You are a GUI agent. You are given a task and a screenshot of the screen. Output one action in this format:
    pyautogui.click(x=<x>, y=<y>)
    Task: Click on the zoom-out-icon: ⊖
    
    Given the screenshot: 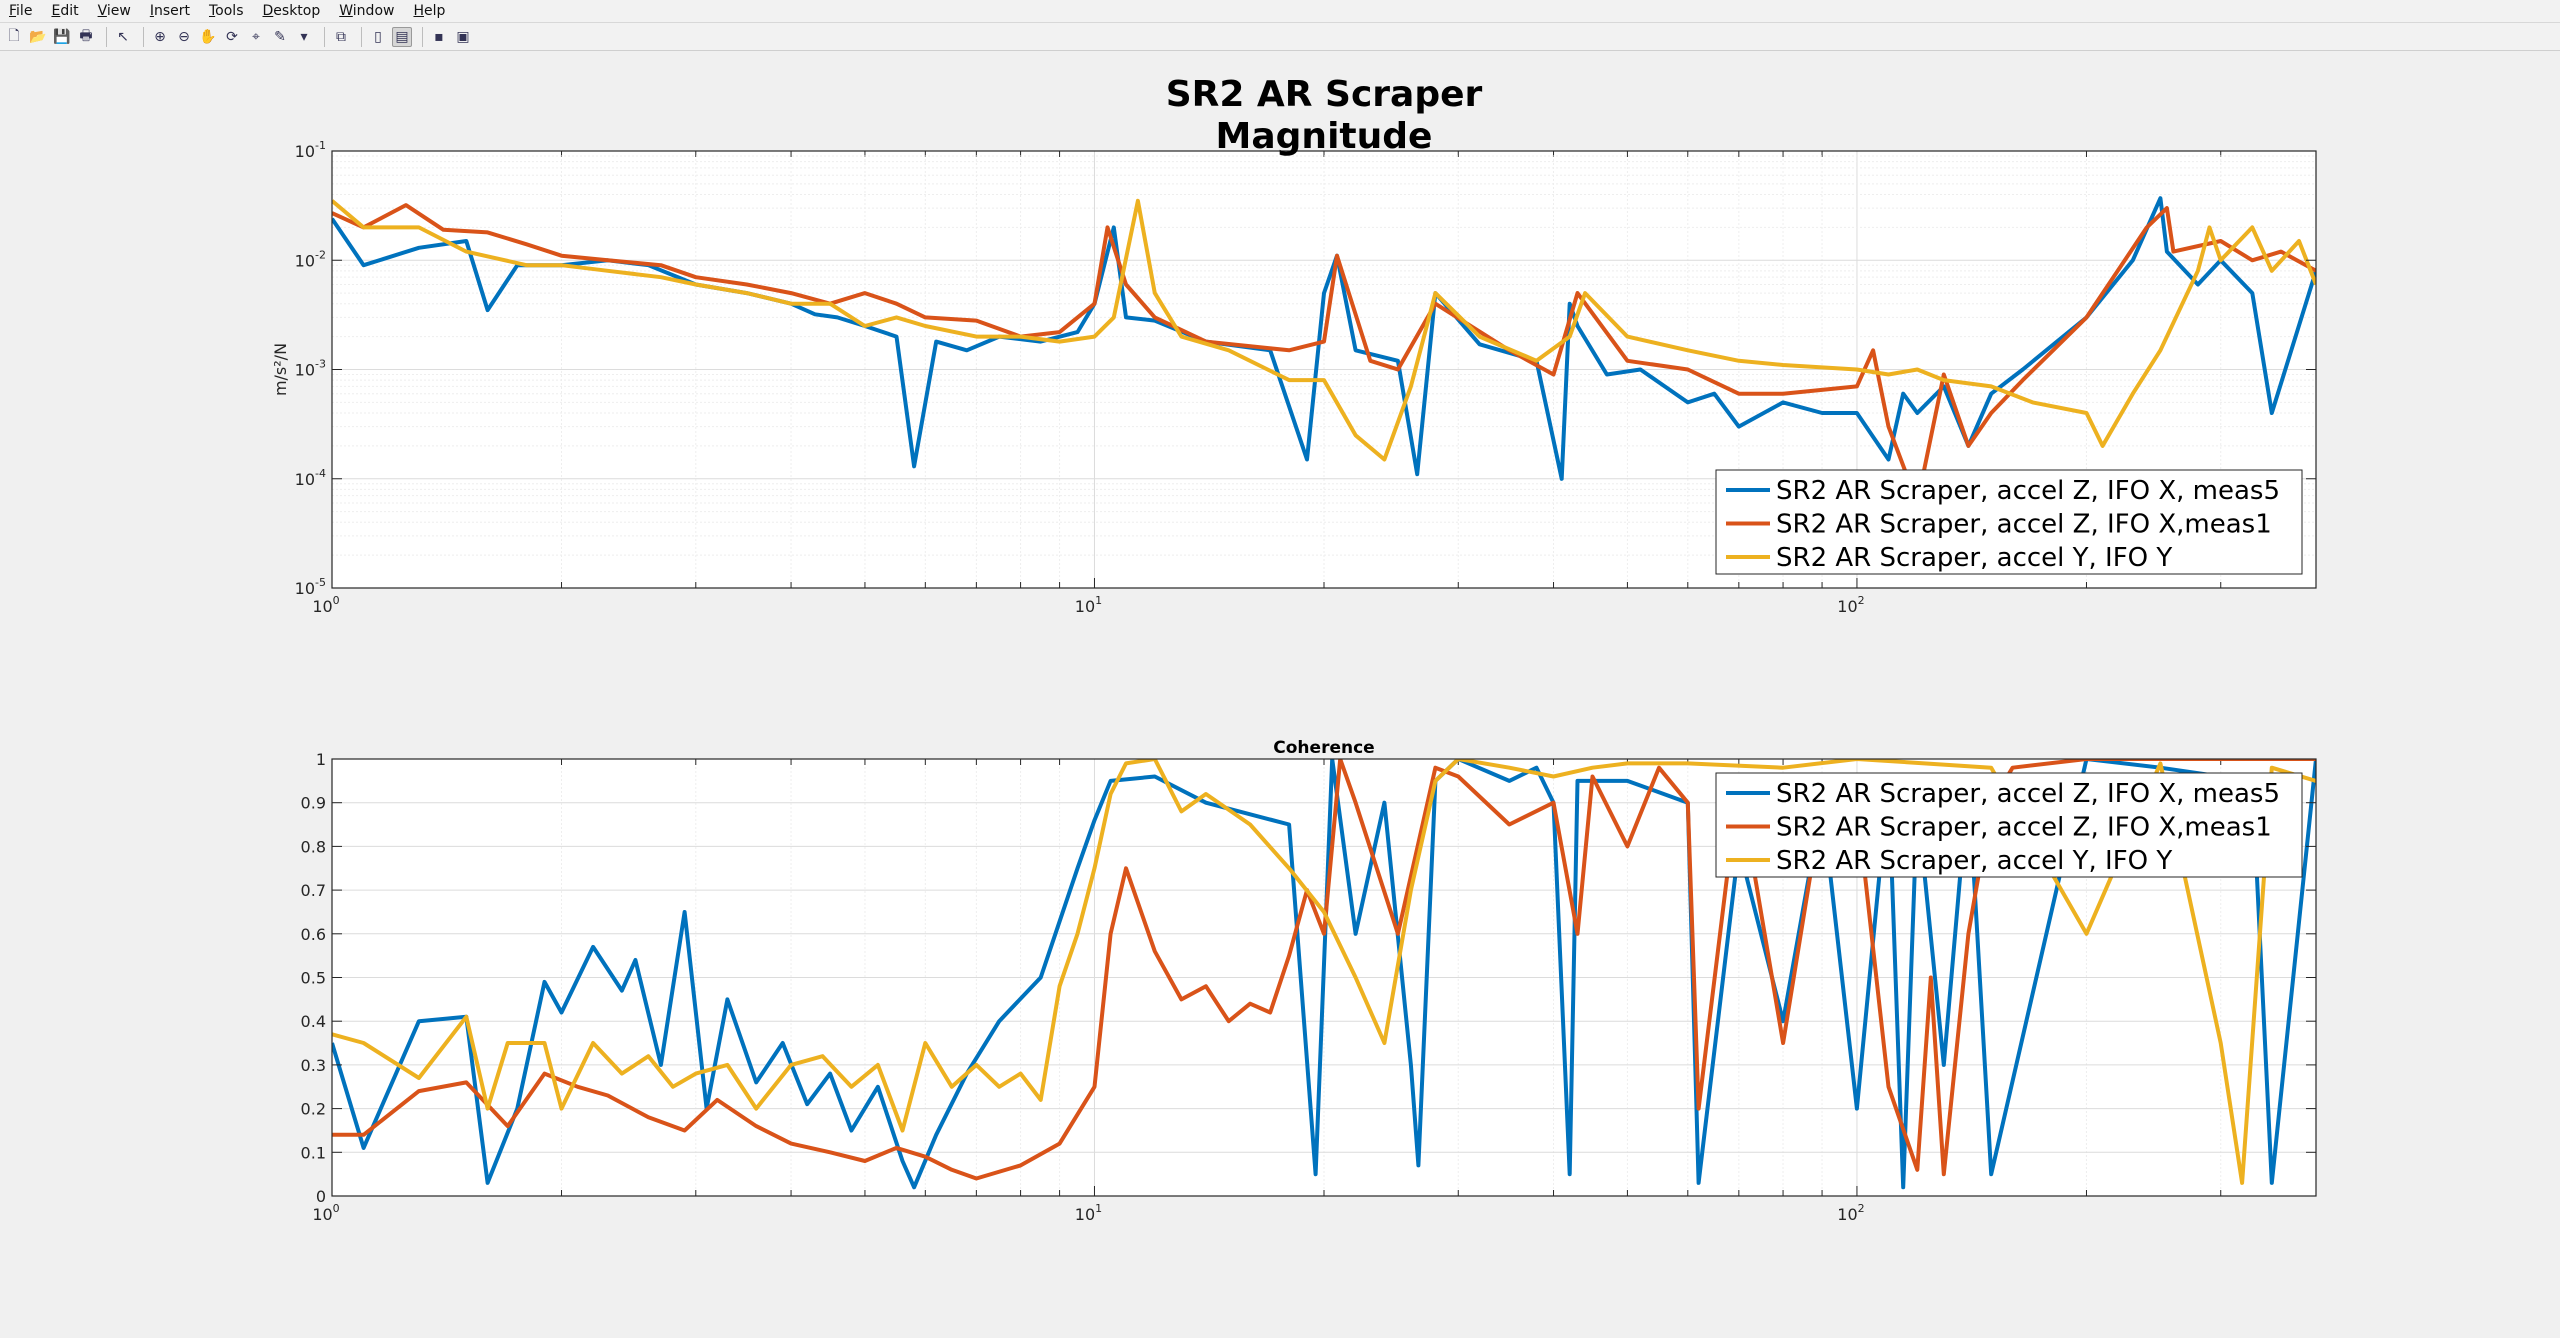 What is the action you would take?
    pyautogui.click(x=184, y=36)
    